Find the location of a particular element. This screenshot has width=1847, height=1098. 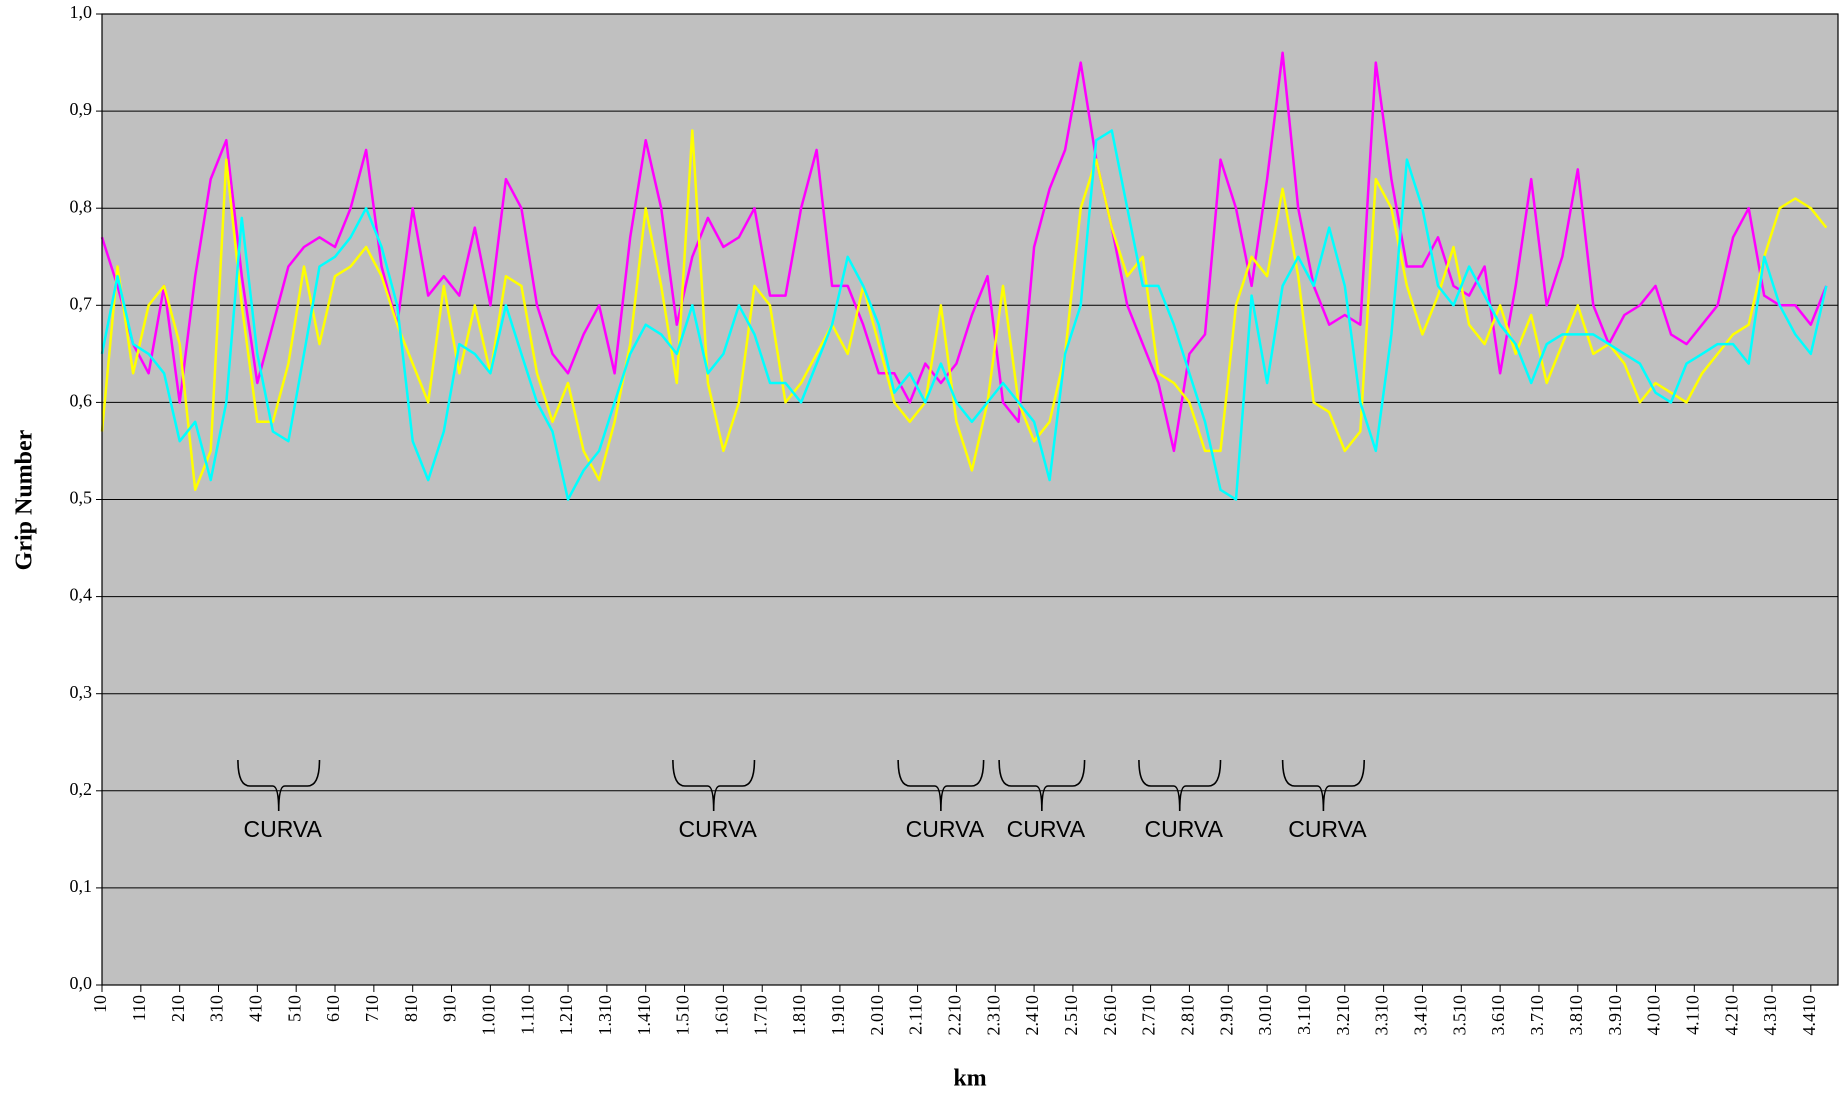

y-tick-label: 0,5 is located at coordinates (81, 498).